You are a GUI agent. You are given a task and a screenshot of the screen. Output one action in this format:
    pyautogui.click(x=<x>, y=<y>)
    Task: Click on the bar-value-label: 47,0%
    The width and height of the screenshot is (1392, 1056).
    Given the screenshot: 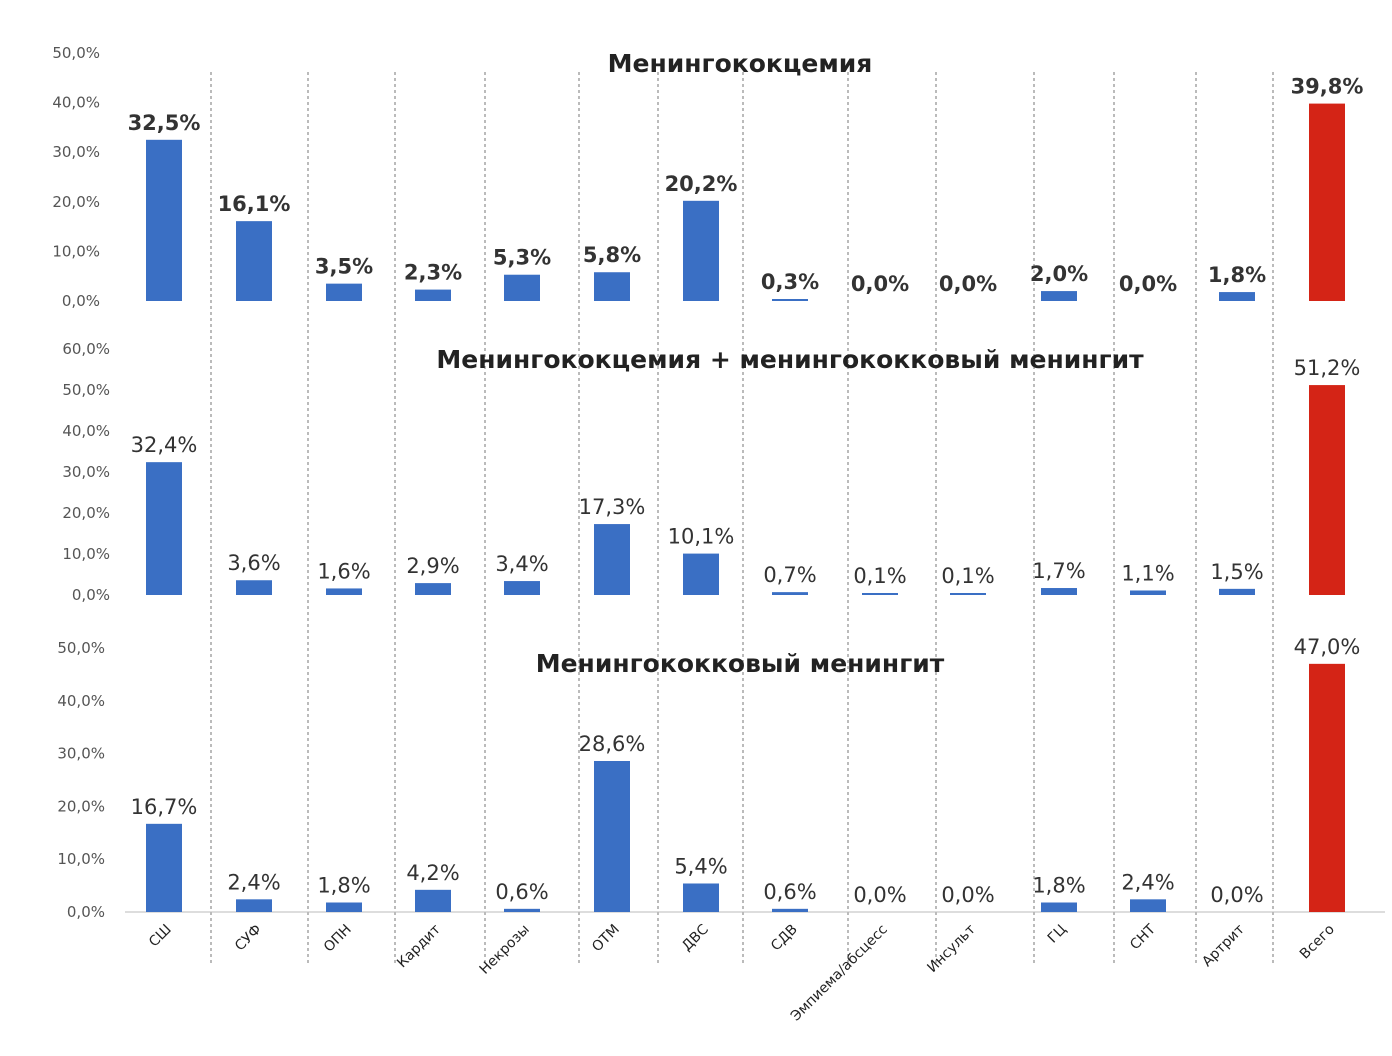 What is the action you would take?
    pyautogui.click(x=1327, y=647)
    